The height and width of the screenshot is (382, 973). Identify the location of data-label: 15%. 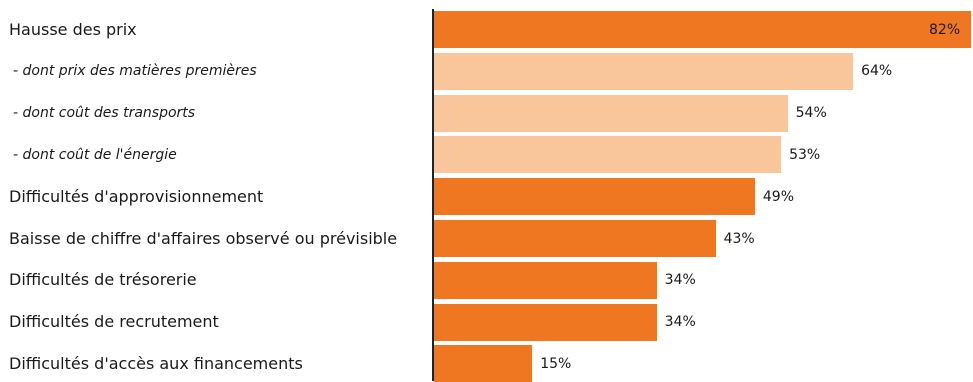
(556, 363).